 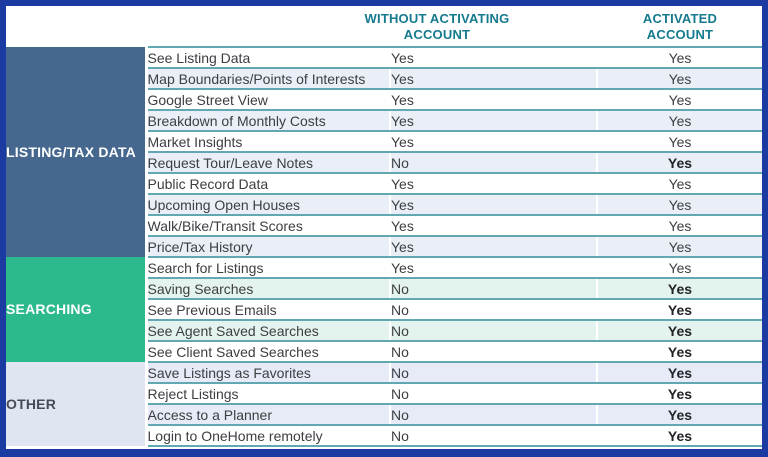 I want to click on feature-cell: Price/Tax History, so click(x=267, y=247).